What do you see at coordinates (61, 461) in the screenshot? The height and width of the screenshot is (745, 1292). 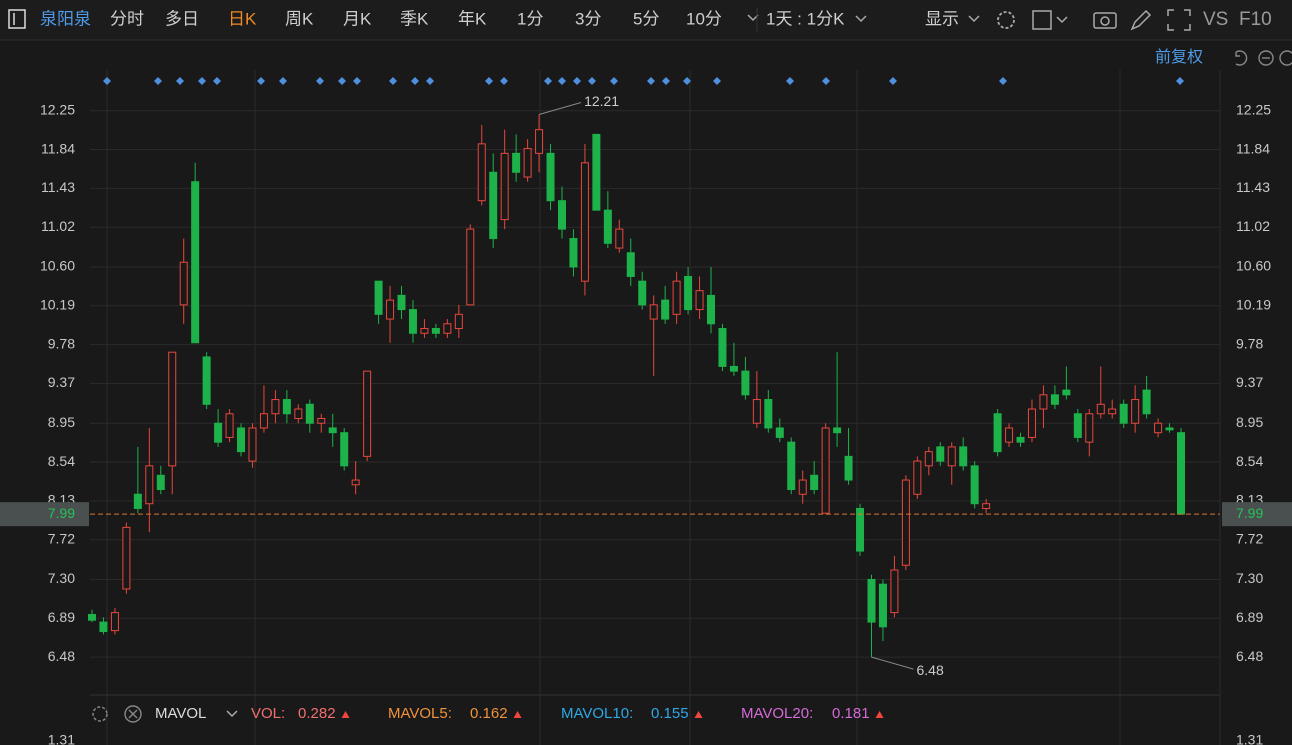 I see `y-tick-label: 8.54` at bounding box center [61, 461].